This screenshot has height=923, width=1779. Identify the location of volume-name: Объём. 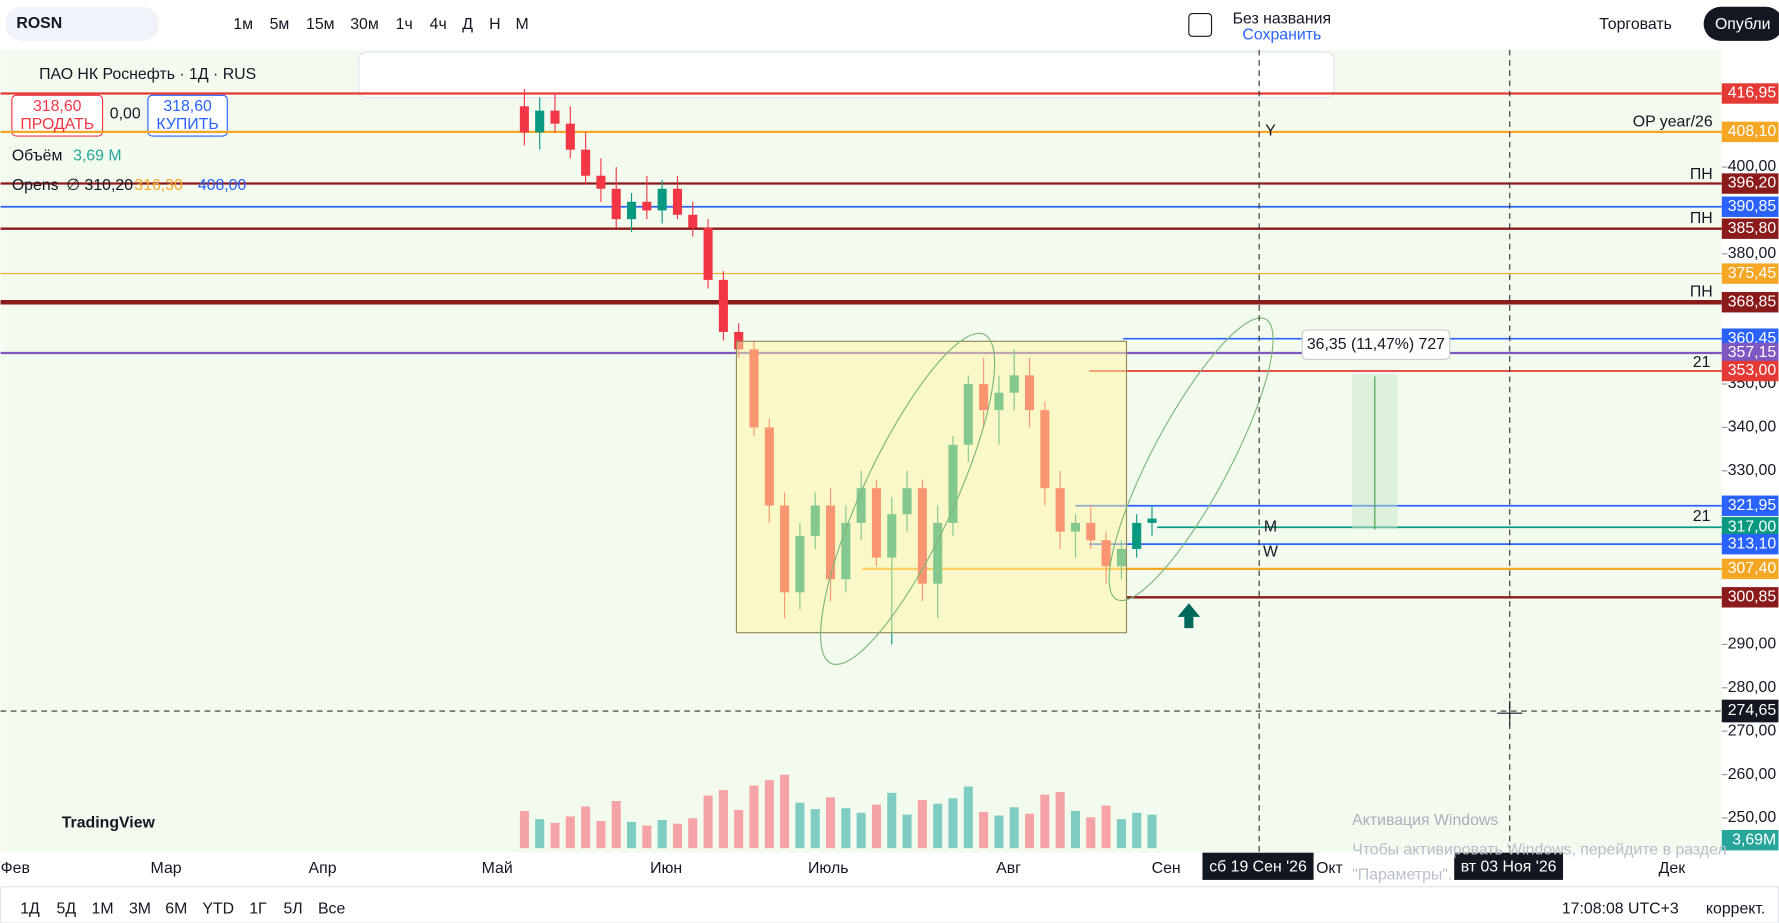
(37, 156).